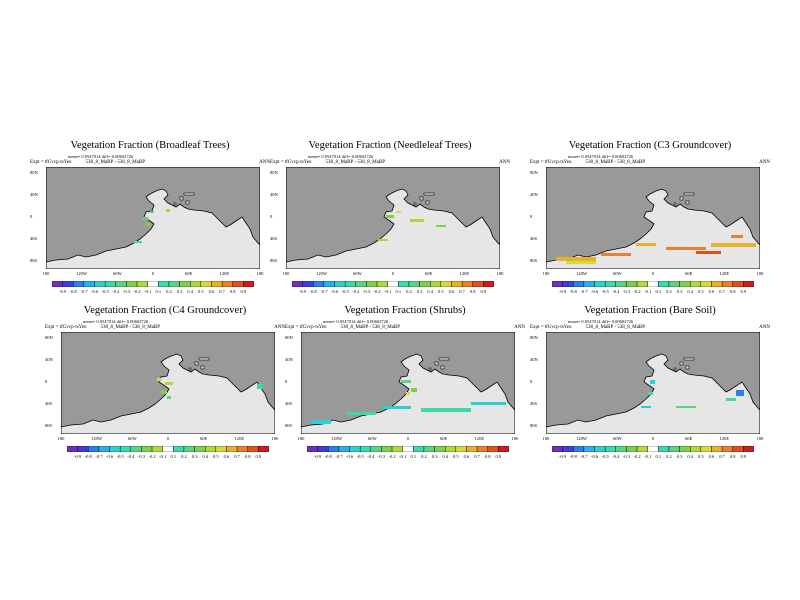 The height and width of the screenshot is (600, 800). What do you see at coordinates (653, 228) in the screenshot?
I see `land-area` at bounding box center [653, 228].